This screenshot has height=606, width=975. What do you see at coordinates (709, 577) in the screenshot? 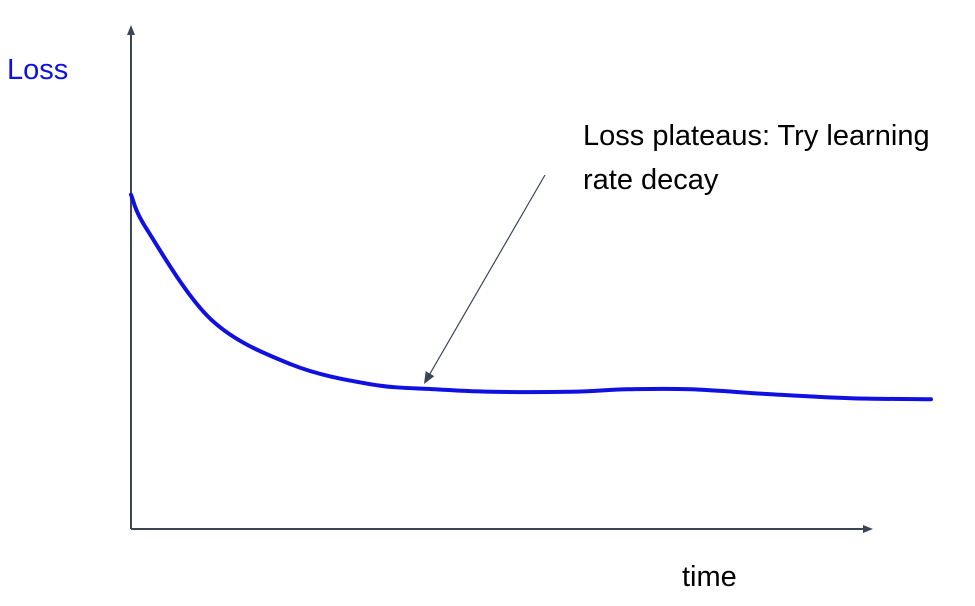
I see `x-axis-label: time` at bounding box center [709, 577].